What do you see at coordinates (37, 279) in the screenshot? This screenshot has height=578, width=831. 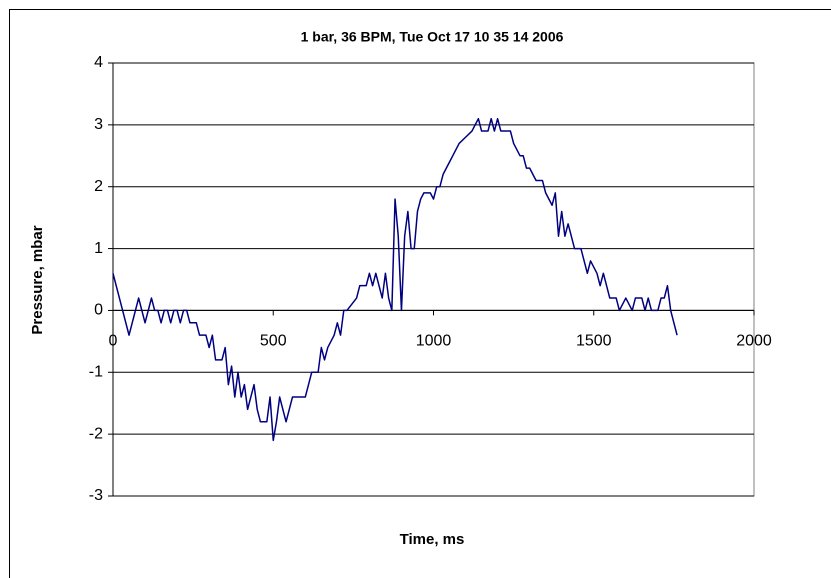 I see `y-axis-title: Pressure, mbar` at bounding box center [37, 279].